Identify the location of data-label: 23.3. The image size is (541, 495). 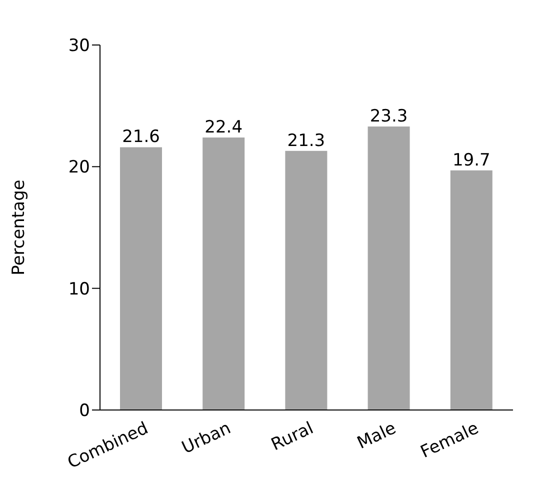
(389, 116).